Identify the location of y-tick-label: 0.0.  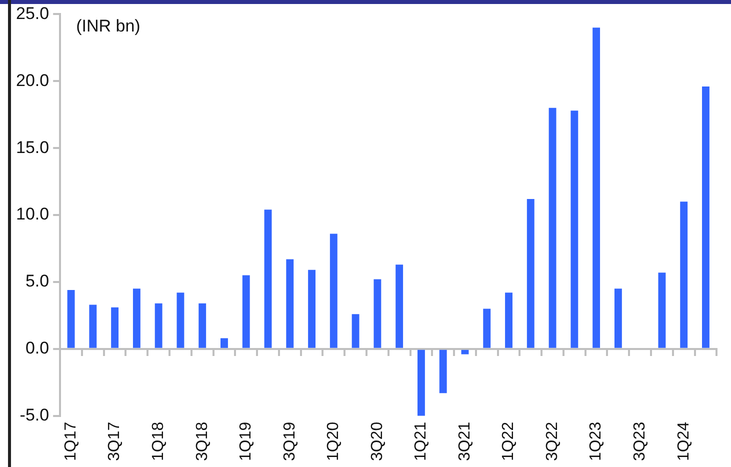
(37, 348).